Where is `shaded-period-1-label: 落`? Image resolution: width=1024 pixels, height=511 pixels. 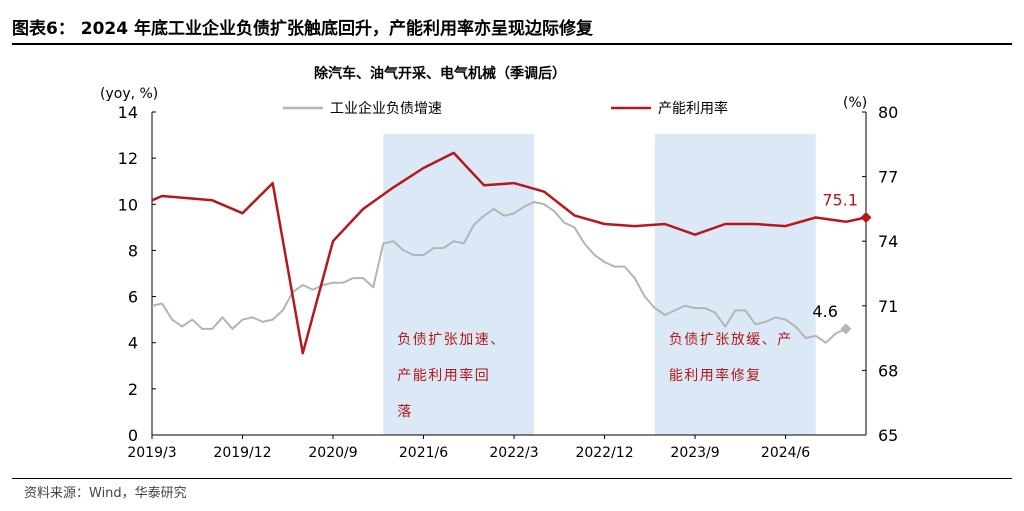 shaded-period-1-label: 落 is located at coordinates (405, 412).